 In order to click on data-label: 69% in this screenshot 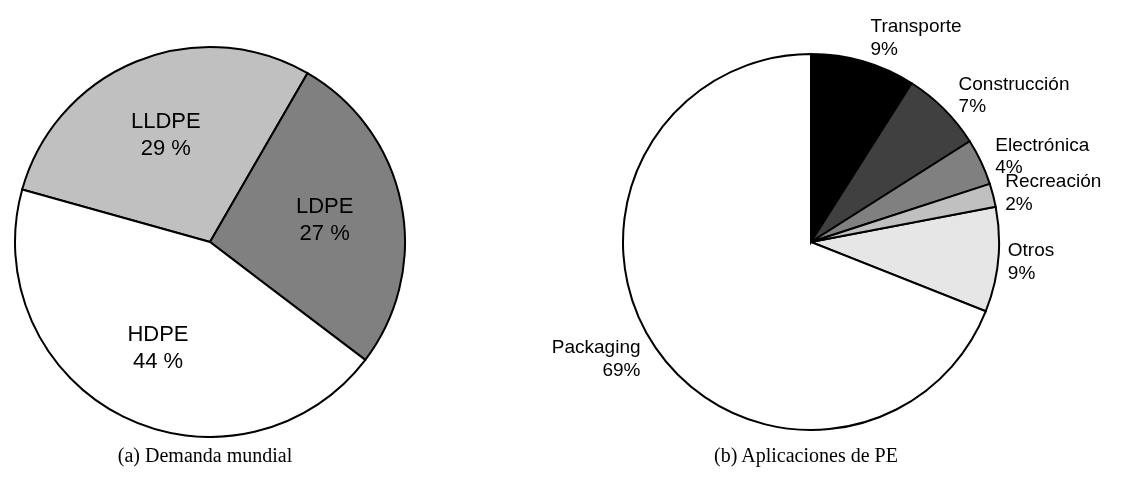, I will do `click(621, 369)`.